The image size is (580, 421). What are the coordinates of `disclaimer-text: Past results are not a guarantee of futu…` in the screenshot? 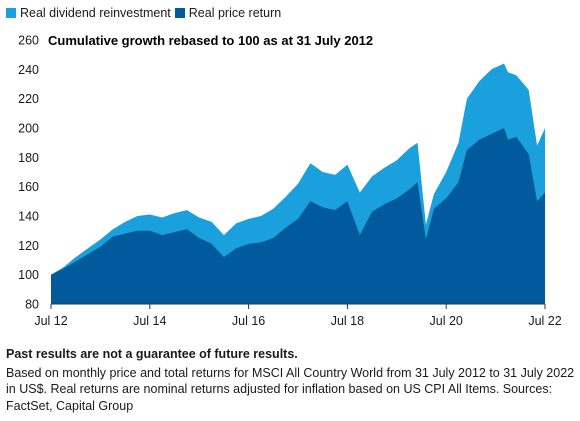 It's located at (152, 354).